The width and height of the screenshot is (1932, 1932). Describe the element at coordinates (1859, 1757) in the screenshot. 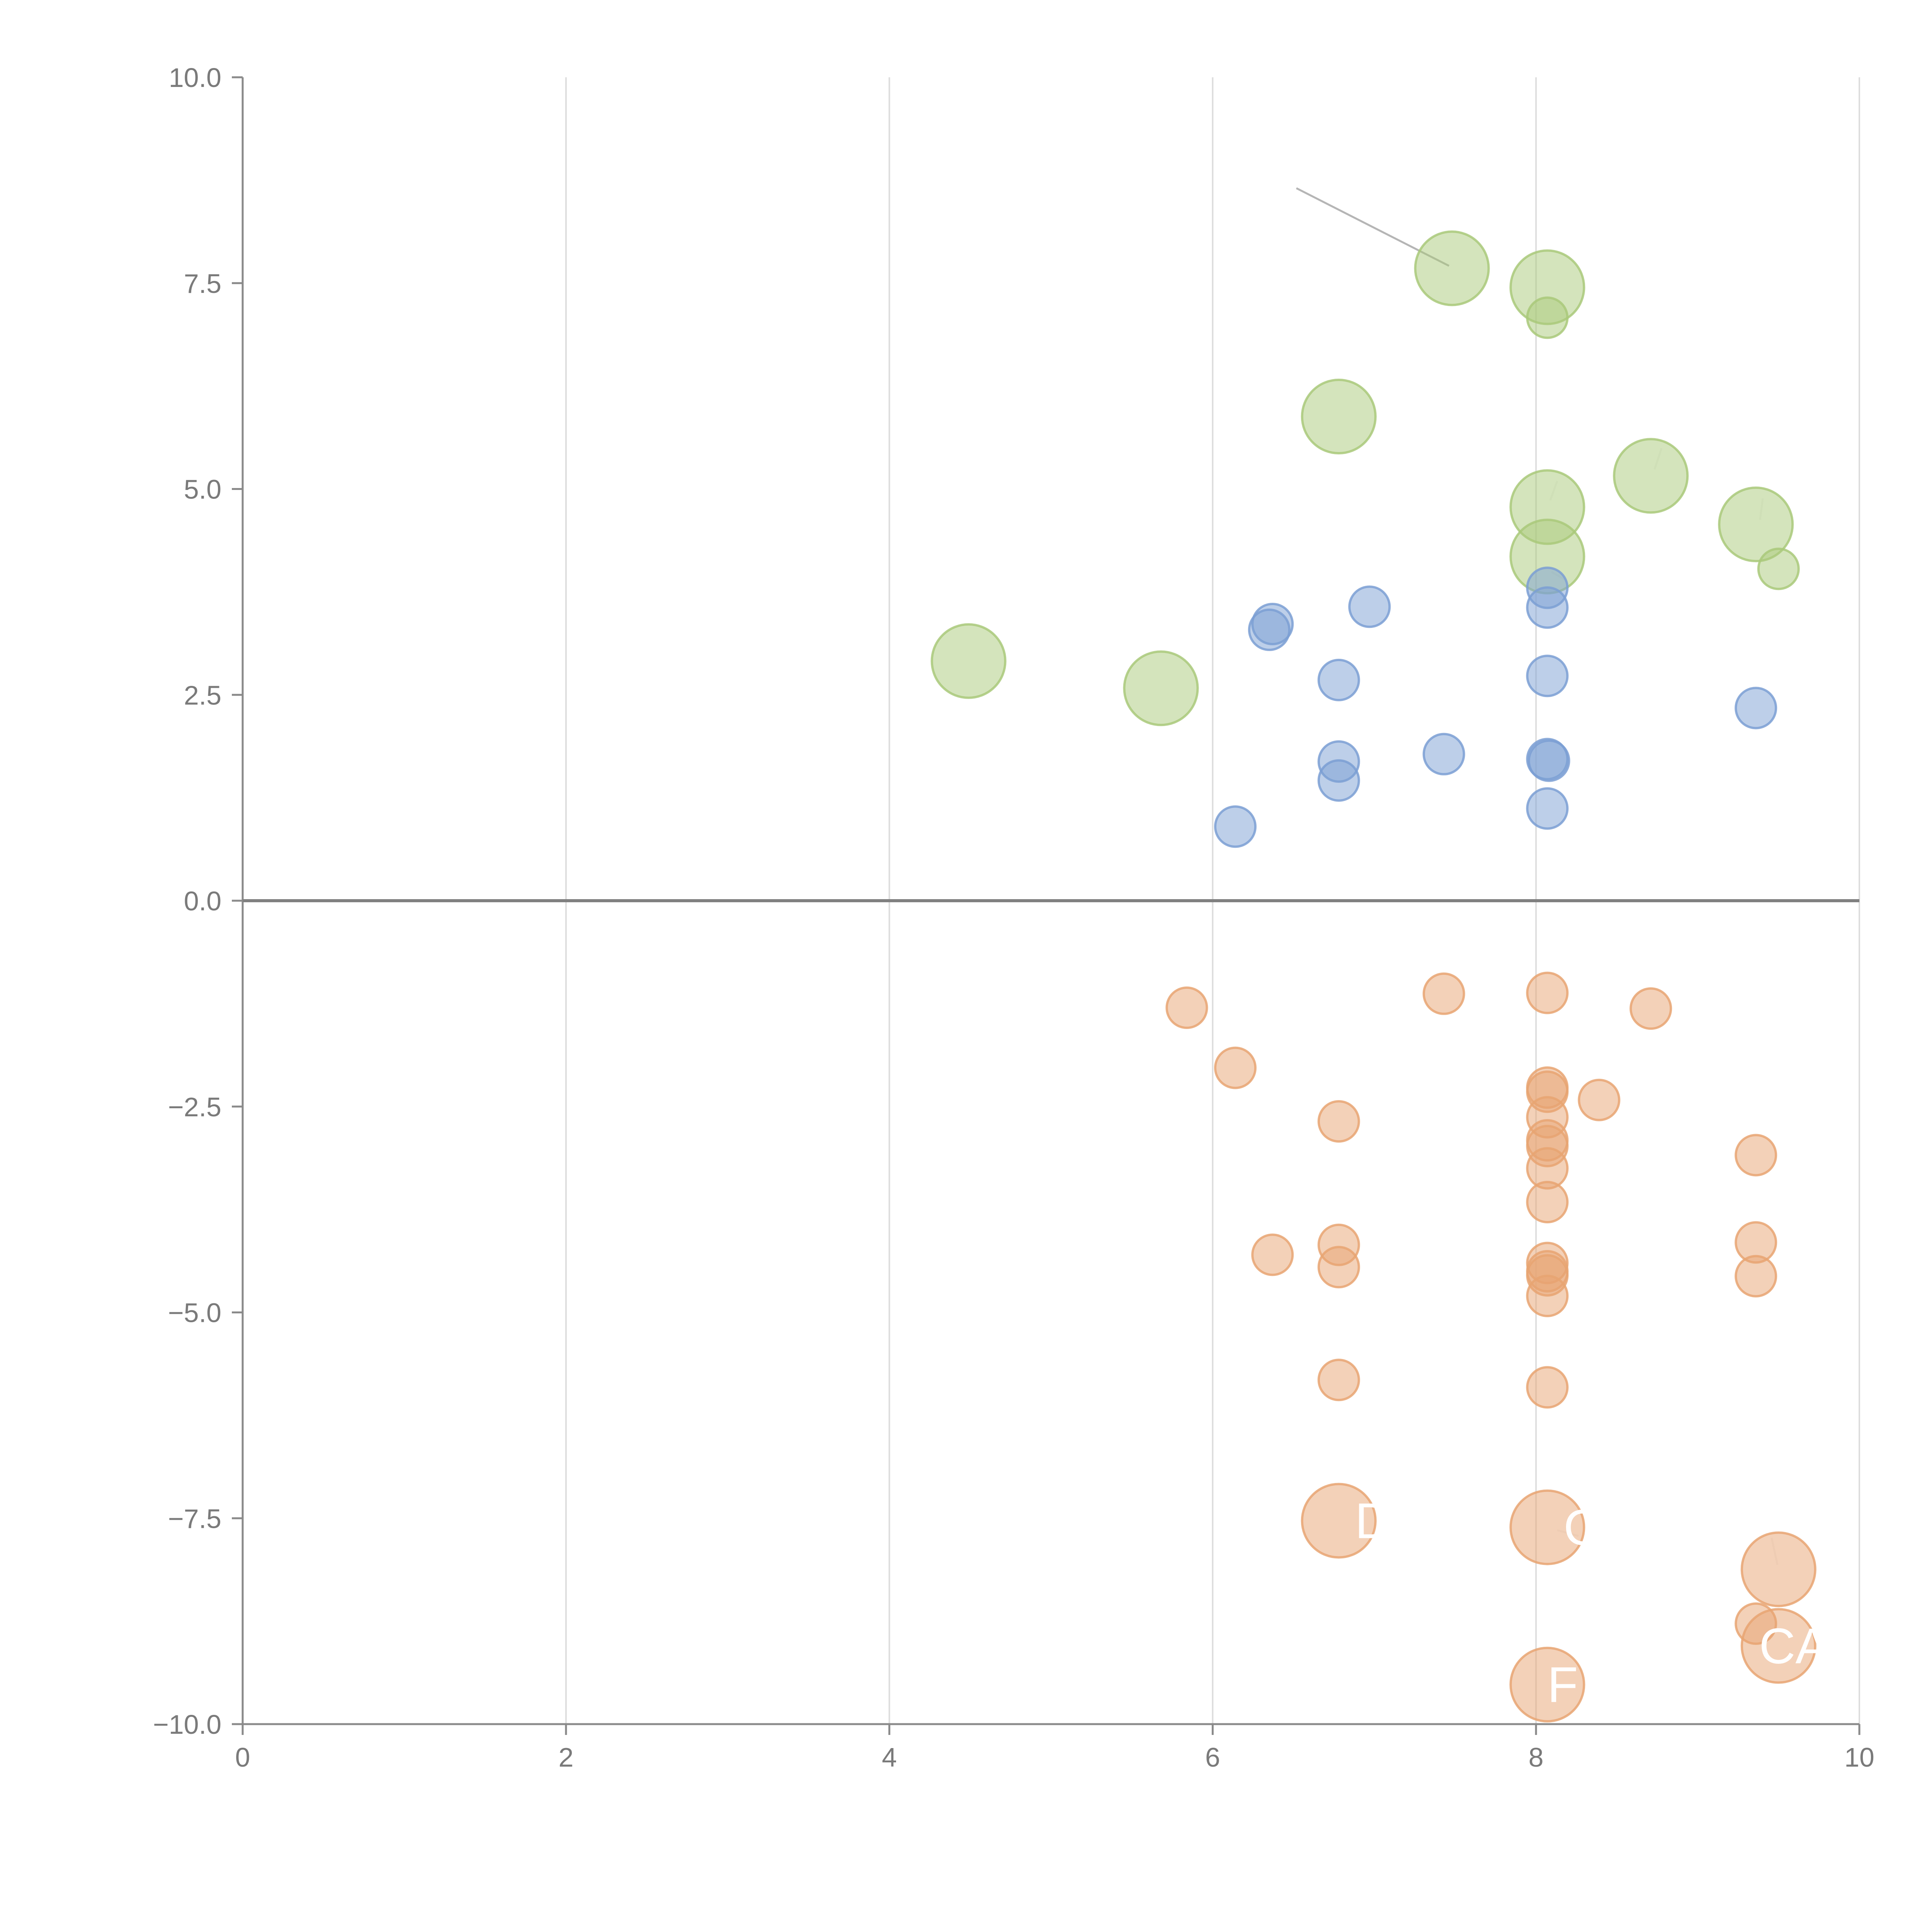

I see `x-tick-label: 10` at that location.